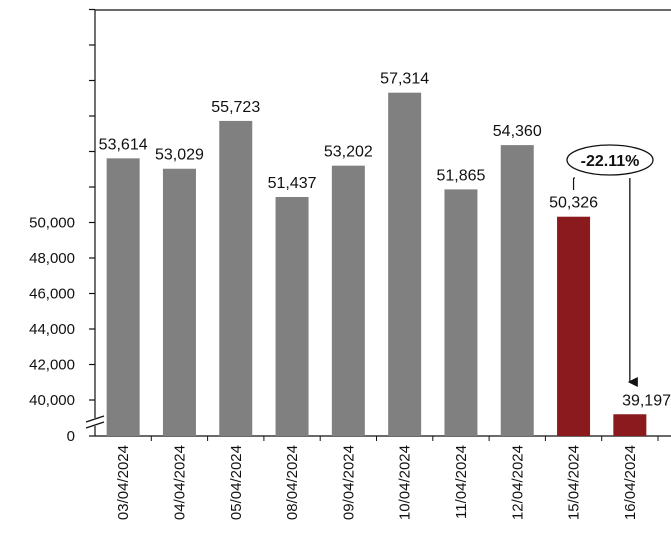  What do you see at coordinates (461, 312) in the screenshot?
I see `bar-11-04-2024` at bounding box center [461, 312].